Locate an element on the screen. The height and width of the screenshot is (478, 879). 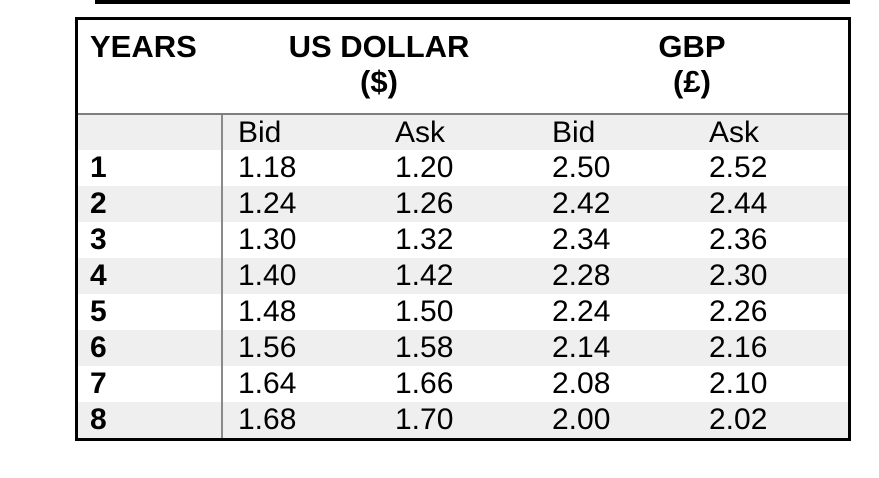
gbp-bid-cell: 2.50 is located at coordinates (581, 167).